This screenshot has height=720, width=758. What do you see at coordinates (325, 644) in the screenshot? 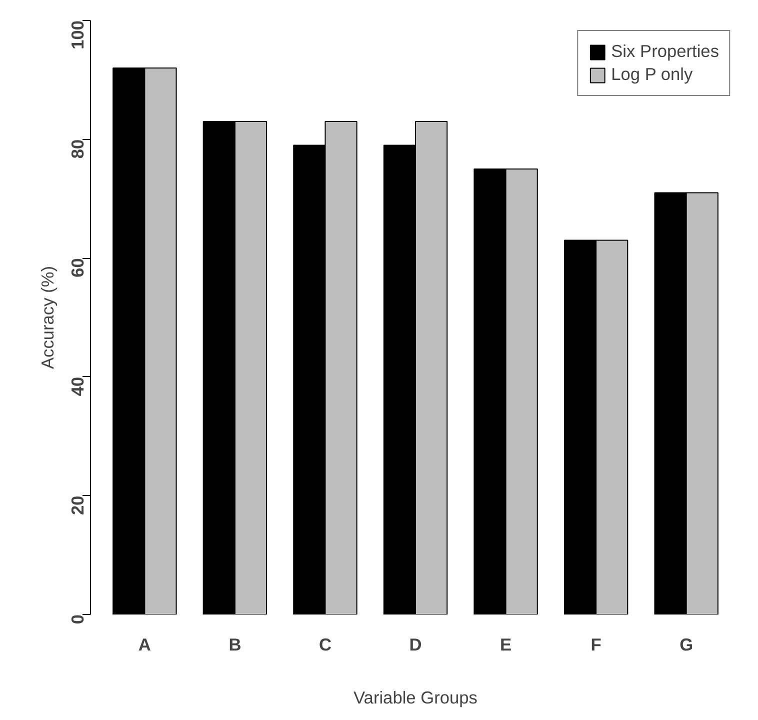
I see `x-tick-label: C` at bounding box center [325, 644].